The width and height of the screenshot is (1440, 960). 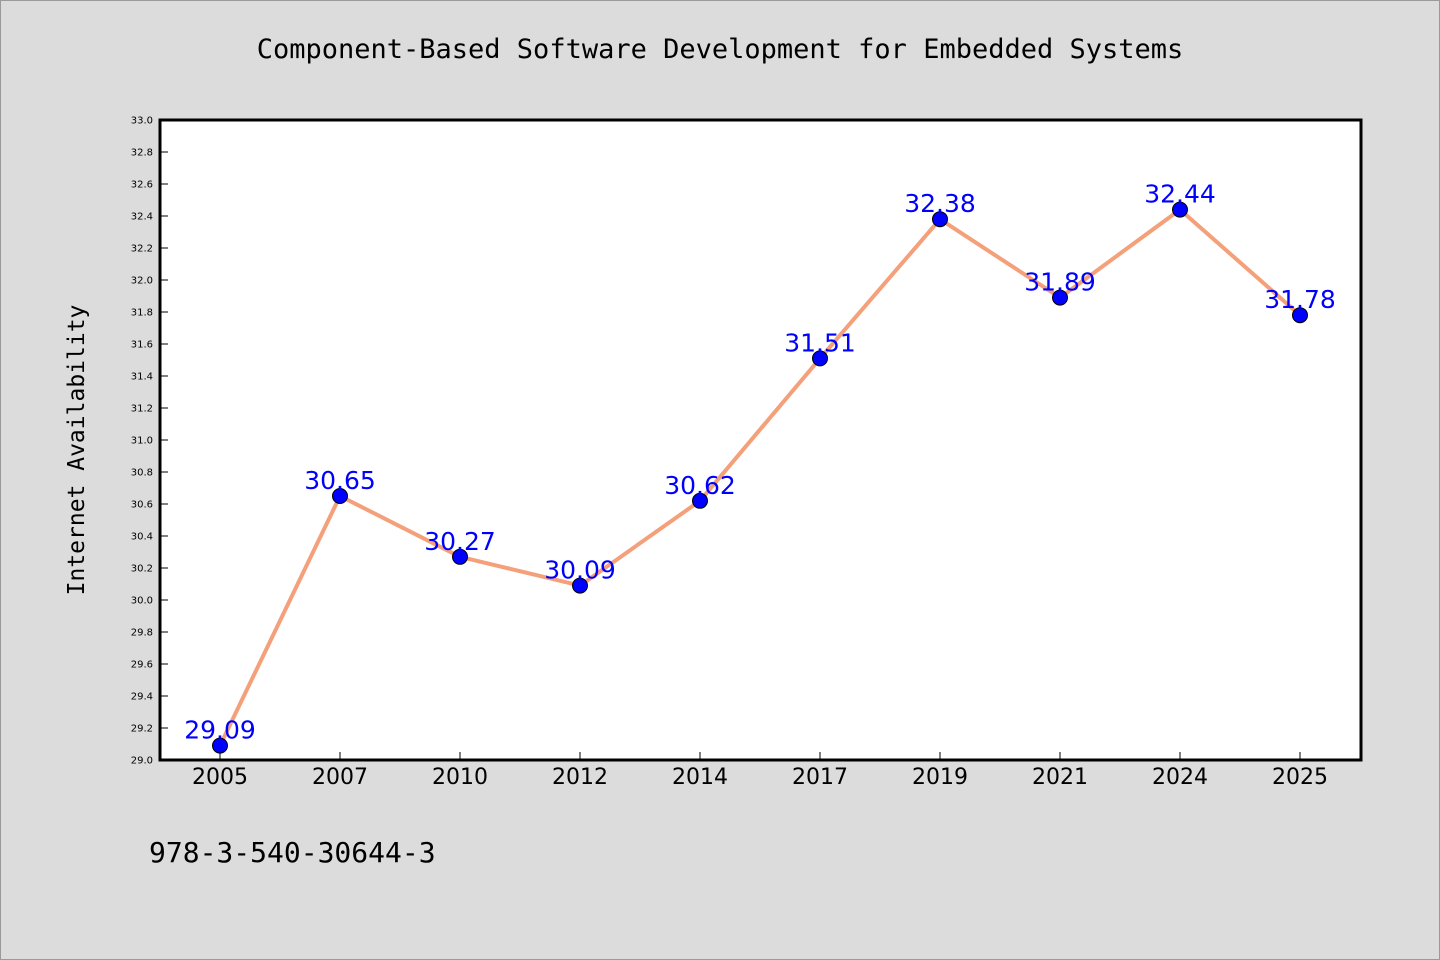 I want to click on y-tick-label: 32.2, so click(x=142, y=249).